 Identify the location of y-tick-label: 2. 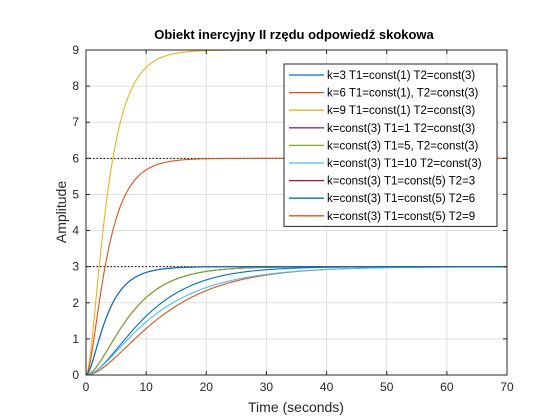
(75, 303).